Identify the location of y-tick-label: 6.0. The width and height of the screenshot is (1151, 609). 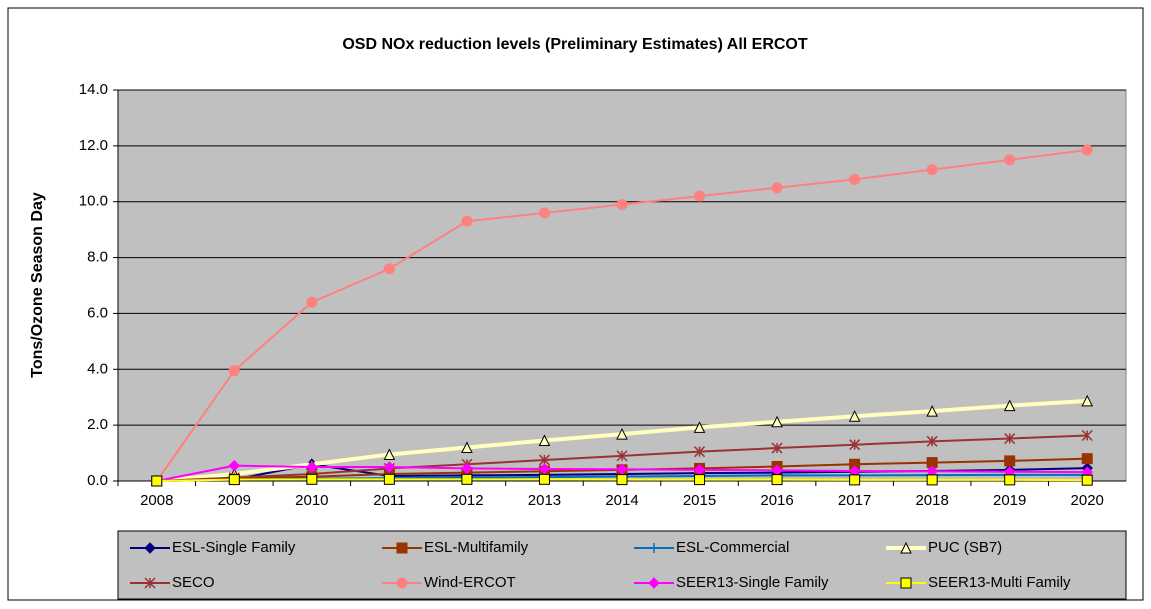
(97, 312).